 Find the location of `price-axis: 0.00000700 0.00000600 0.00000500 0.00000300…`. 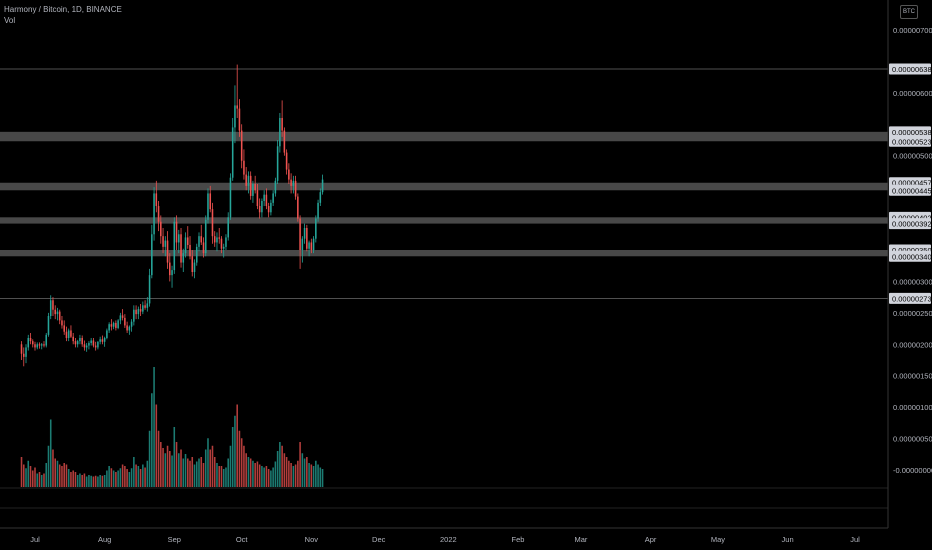

price-axis: 0.00000700 0.00000600 0.00000500 0.00000300… is located at coordinates (912, 250).